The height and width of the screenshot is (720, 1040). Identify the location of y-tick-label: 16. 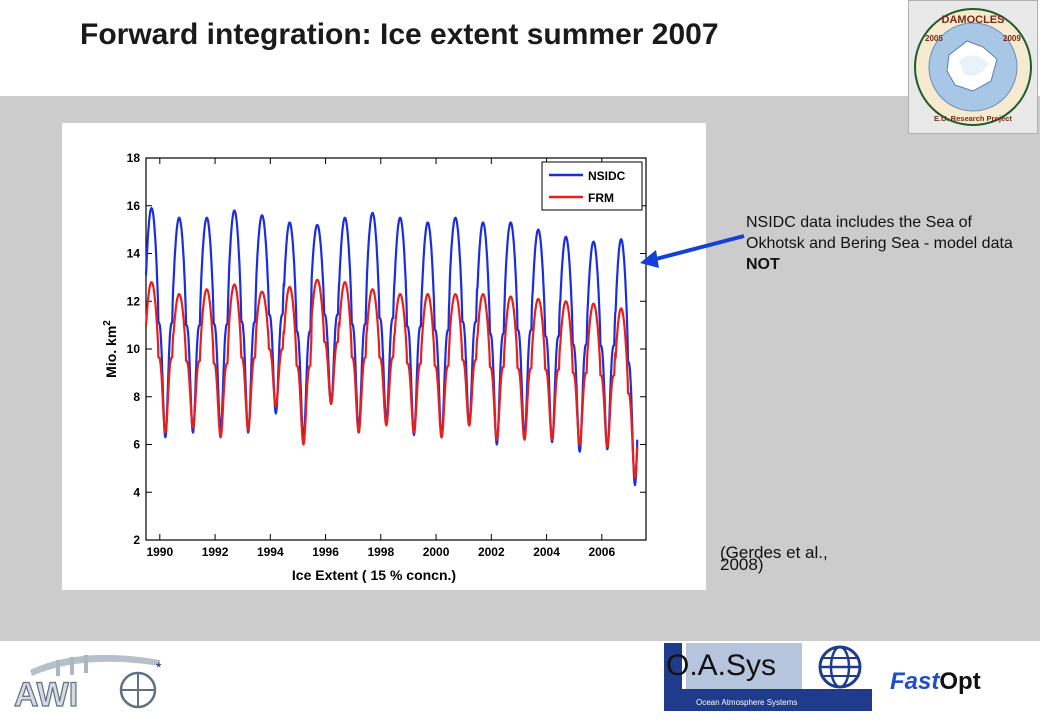
(134, 206).